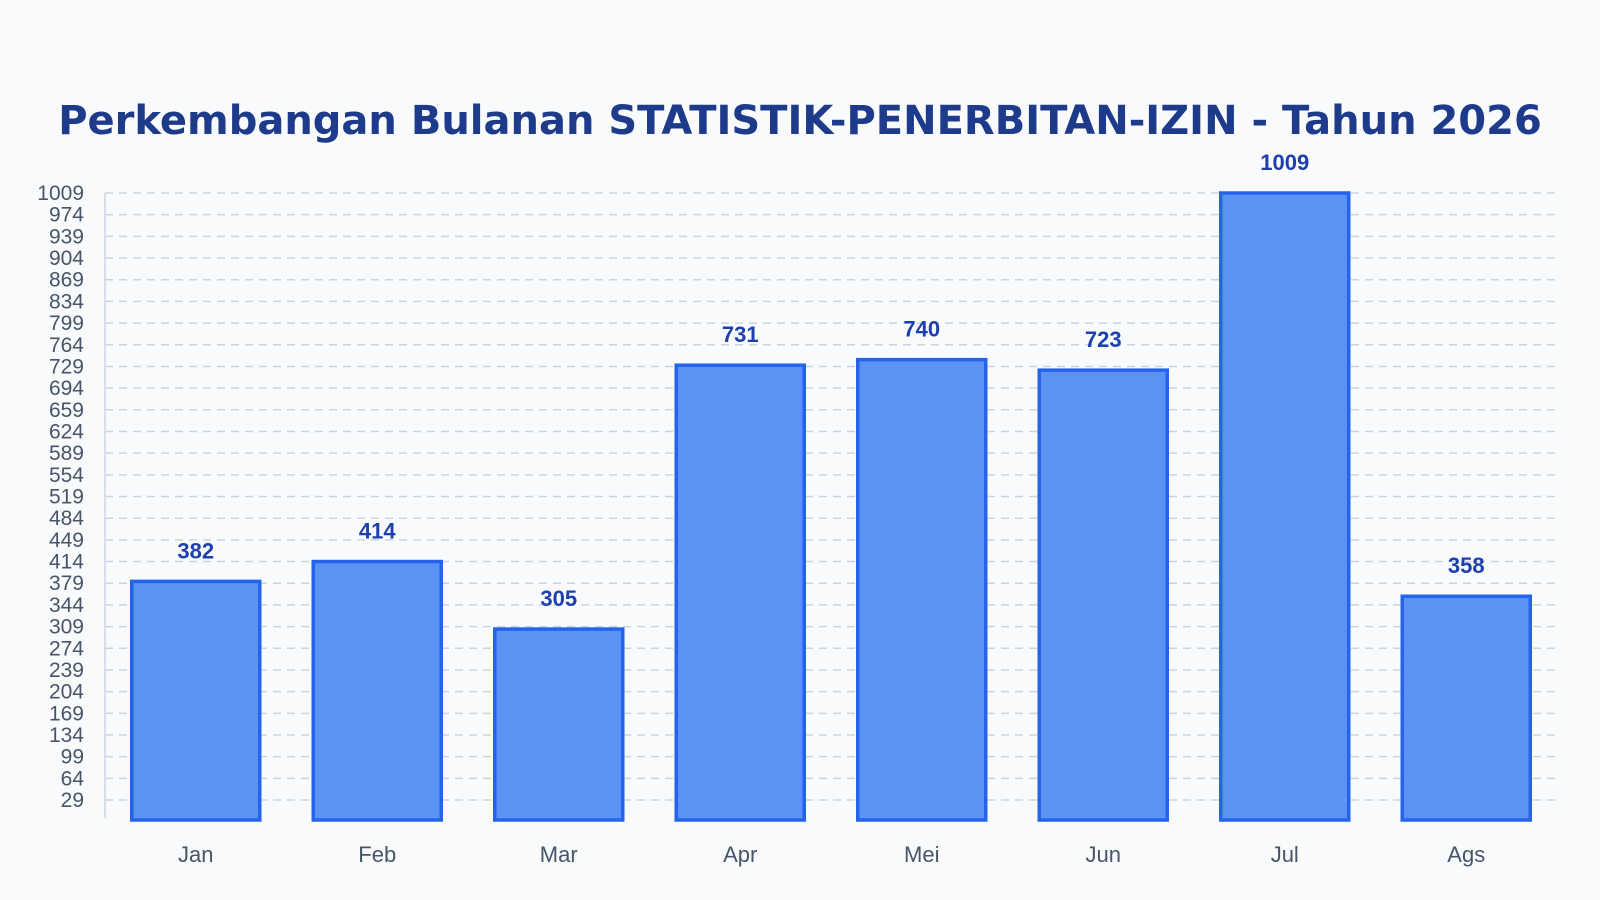  What do you see at coordinates (377, 854) in the screenshot?
I see `x-tick-label: Feb` at bounding box center [377, 854].